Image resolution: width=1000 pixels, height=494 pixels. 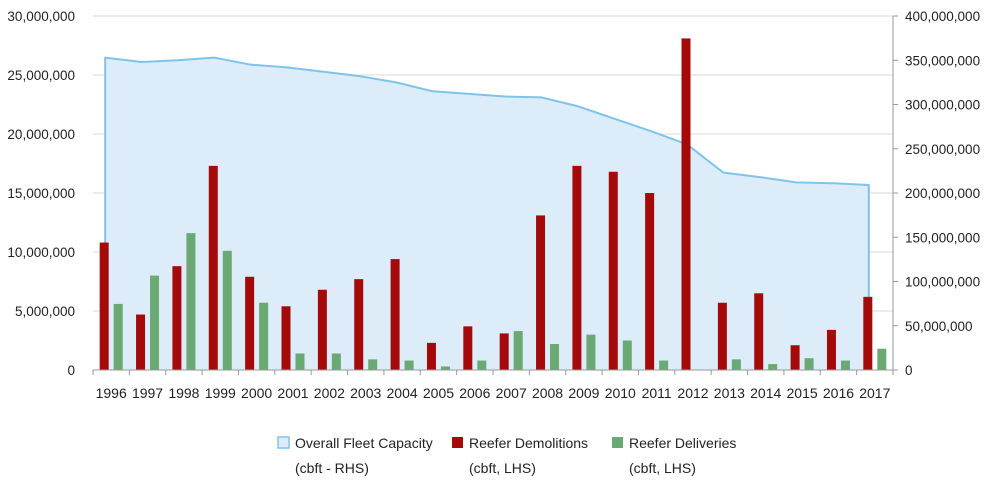 What do you see at coordinates (147, 393) in the screenshot?
I see `x-axis-tick-label: 1997` at bounding box center [147, 393].